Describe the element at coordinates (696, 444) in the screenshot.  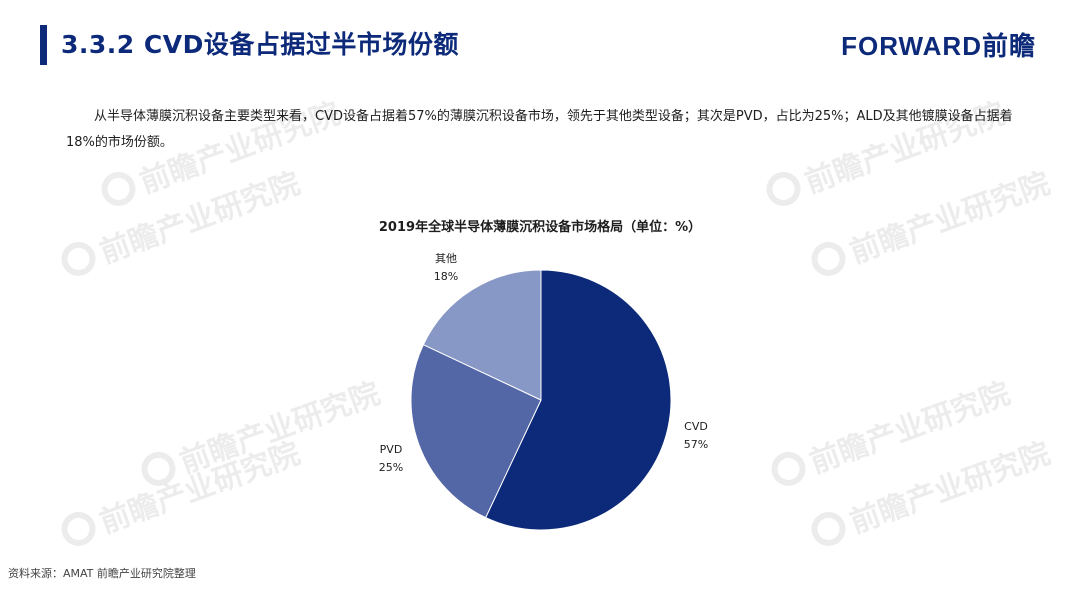
I see `slice-label-value: 57%` at that location.